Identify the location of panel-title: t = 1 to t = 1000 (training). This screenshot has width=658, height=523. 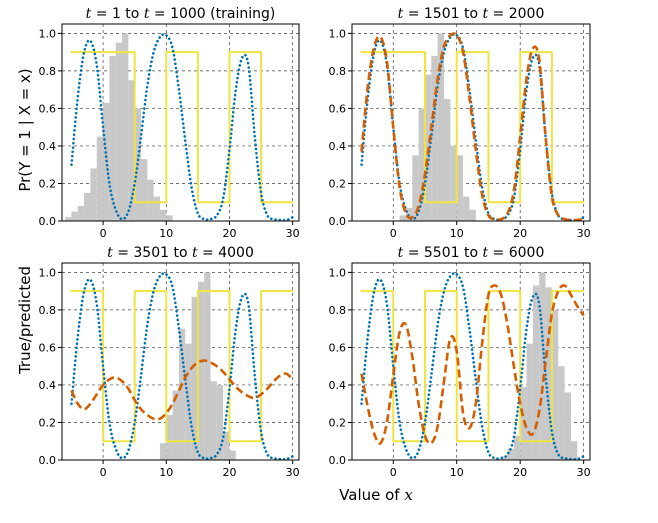
(181, 14).